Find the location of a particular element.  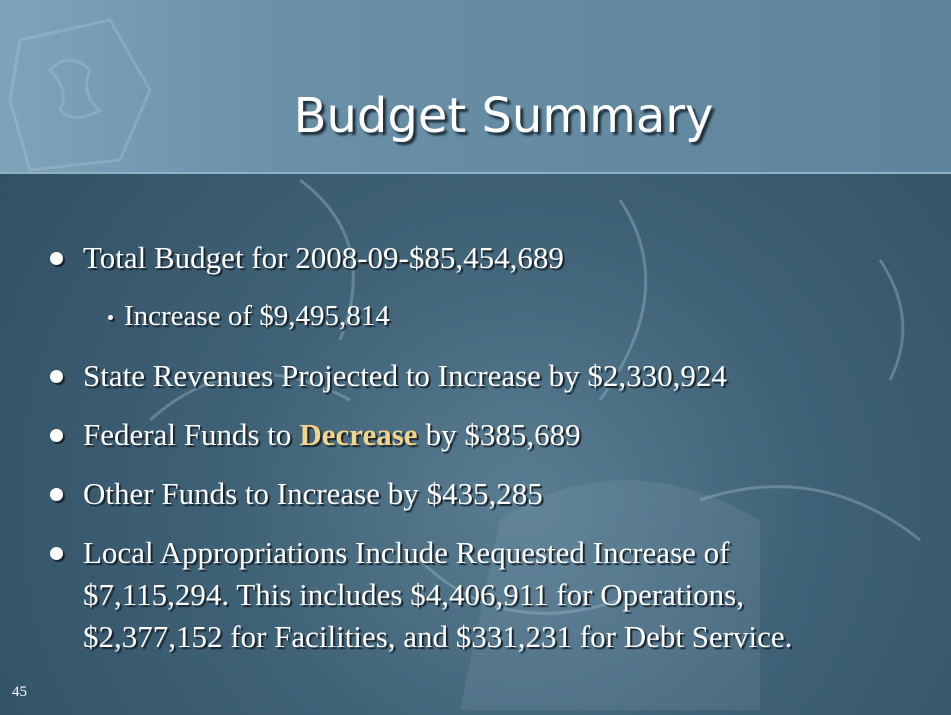

bullet-text-part: Federal Funds to is located at coordinates (187, 434).